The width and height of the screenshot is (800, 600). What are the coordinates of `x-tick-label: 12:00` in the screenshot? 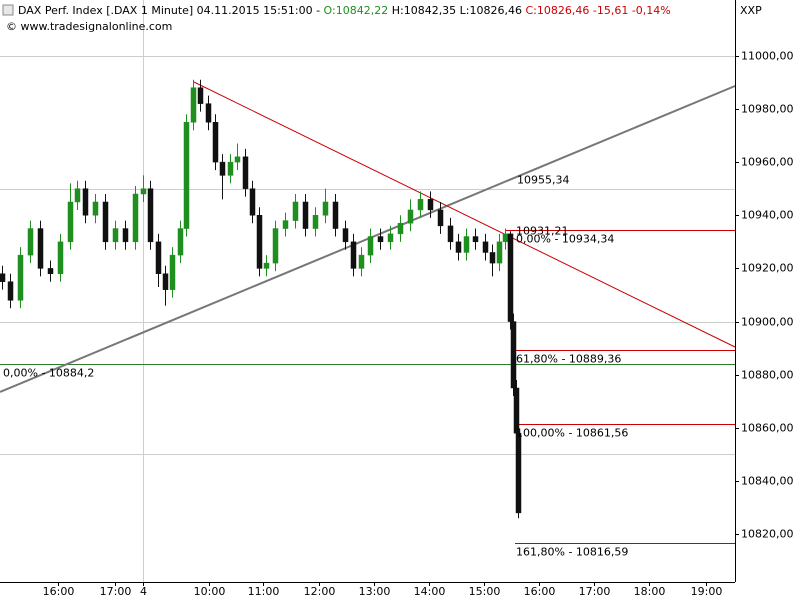 It's located at (320, 591).